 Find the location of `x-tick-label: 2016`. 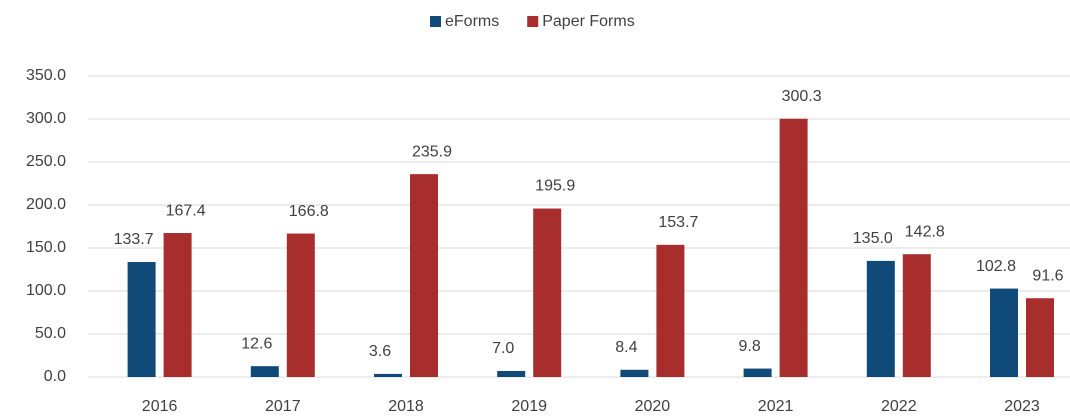

x-tick-label: 2016 is located at coordinates (160, 406).